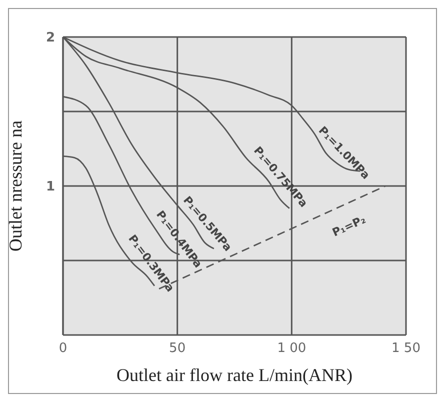  I want to click on x-tick-label: 0, so click(63, 348).